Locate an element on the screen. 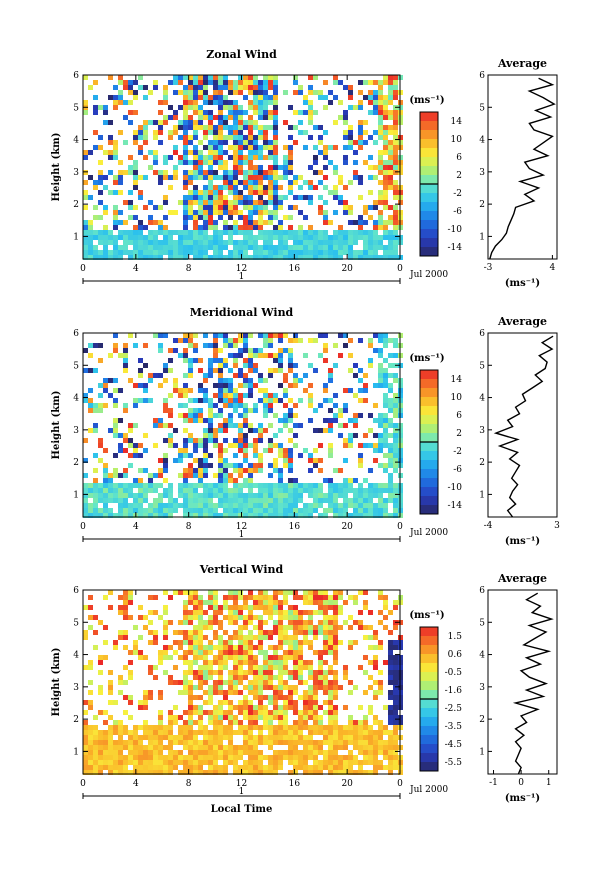 The width and height of the screenshot is (610, 873). x-tick-label: 4 is located at coordinates (136, 527).